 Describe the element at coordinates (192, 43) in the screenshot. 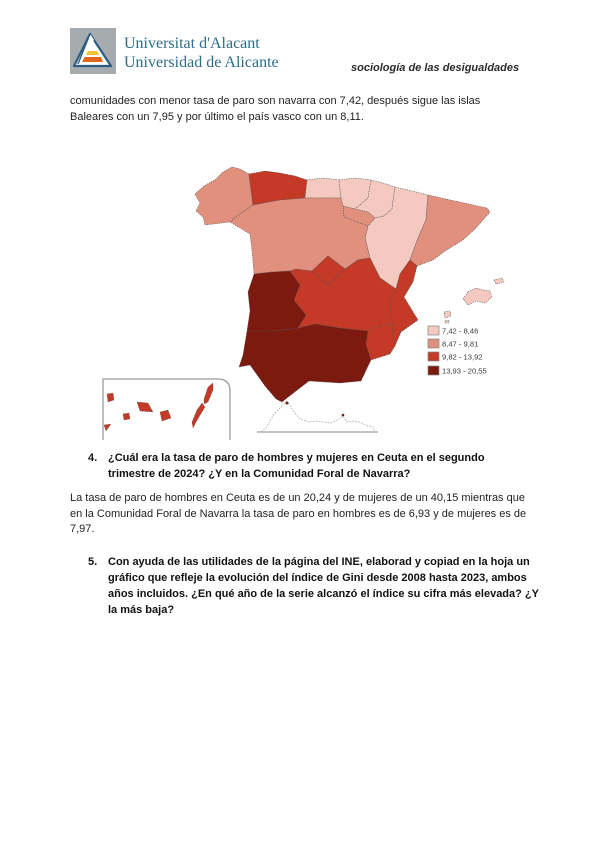

I see `university-name-line1: Universitat d'Alacant` at that location.